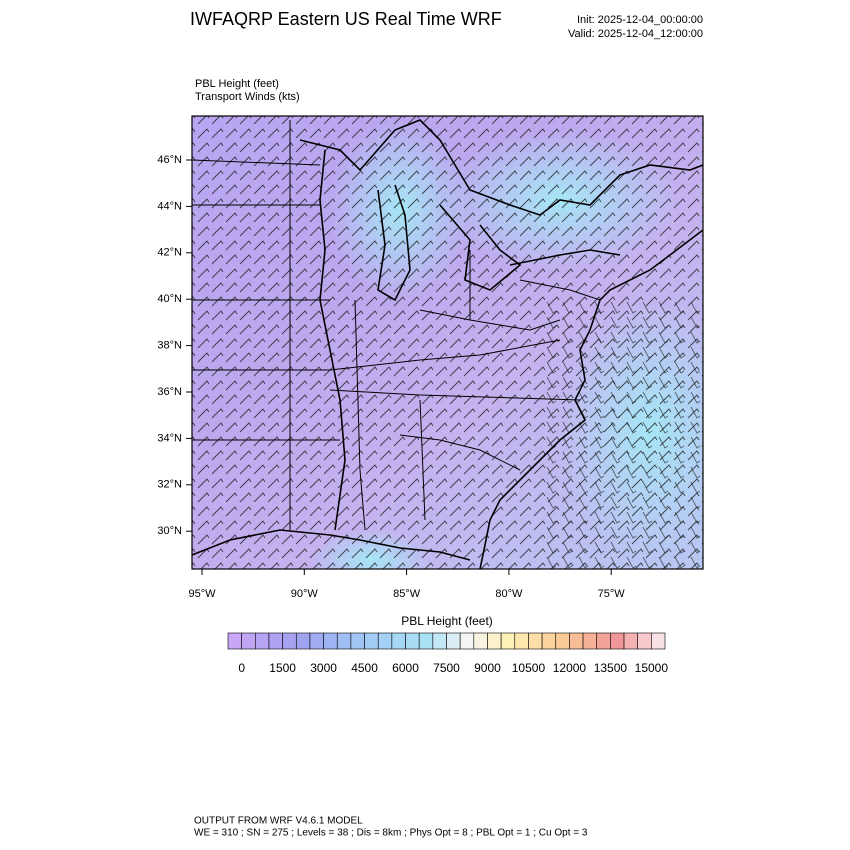  I want to click on wind-label: Transport Winds (kts), so click(247, 97).